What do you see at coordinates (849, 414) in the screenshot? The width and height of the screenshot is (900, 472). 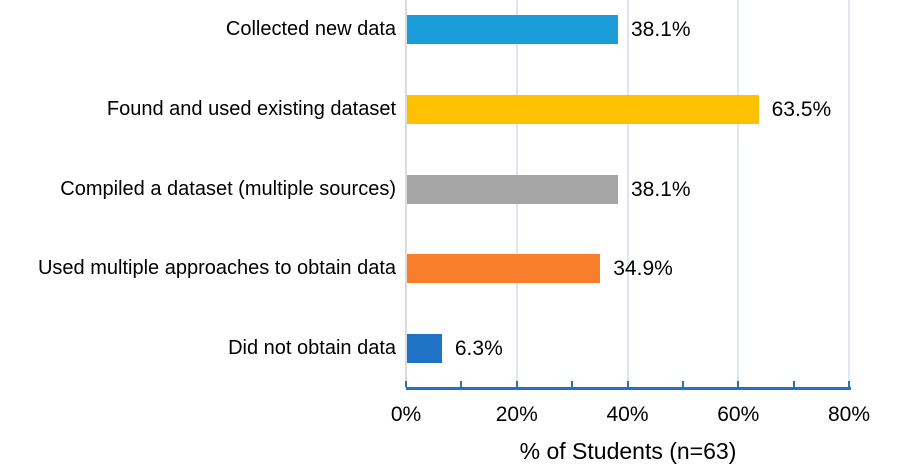 I see `x-axis-tick-label-80: 80%` at bounding box center [849, 414].